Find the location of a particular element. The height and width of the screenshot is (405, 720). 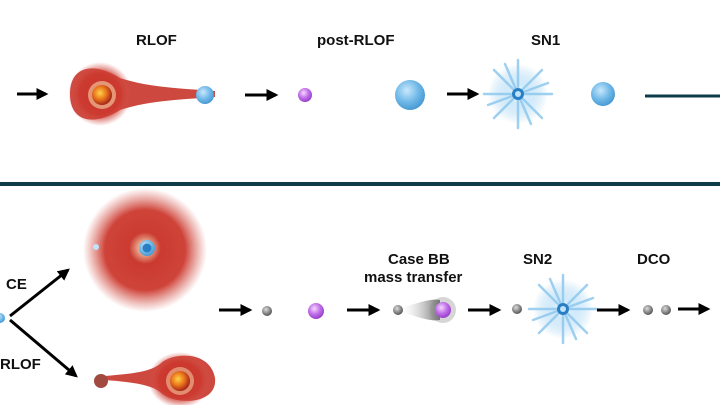

label-rlof-top: RLOF is located at coordinates (156, 40).